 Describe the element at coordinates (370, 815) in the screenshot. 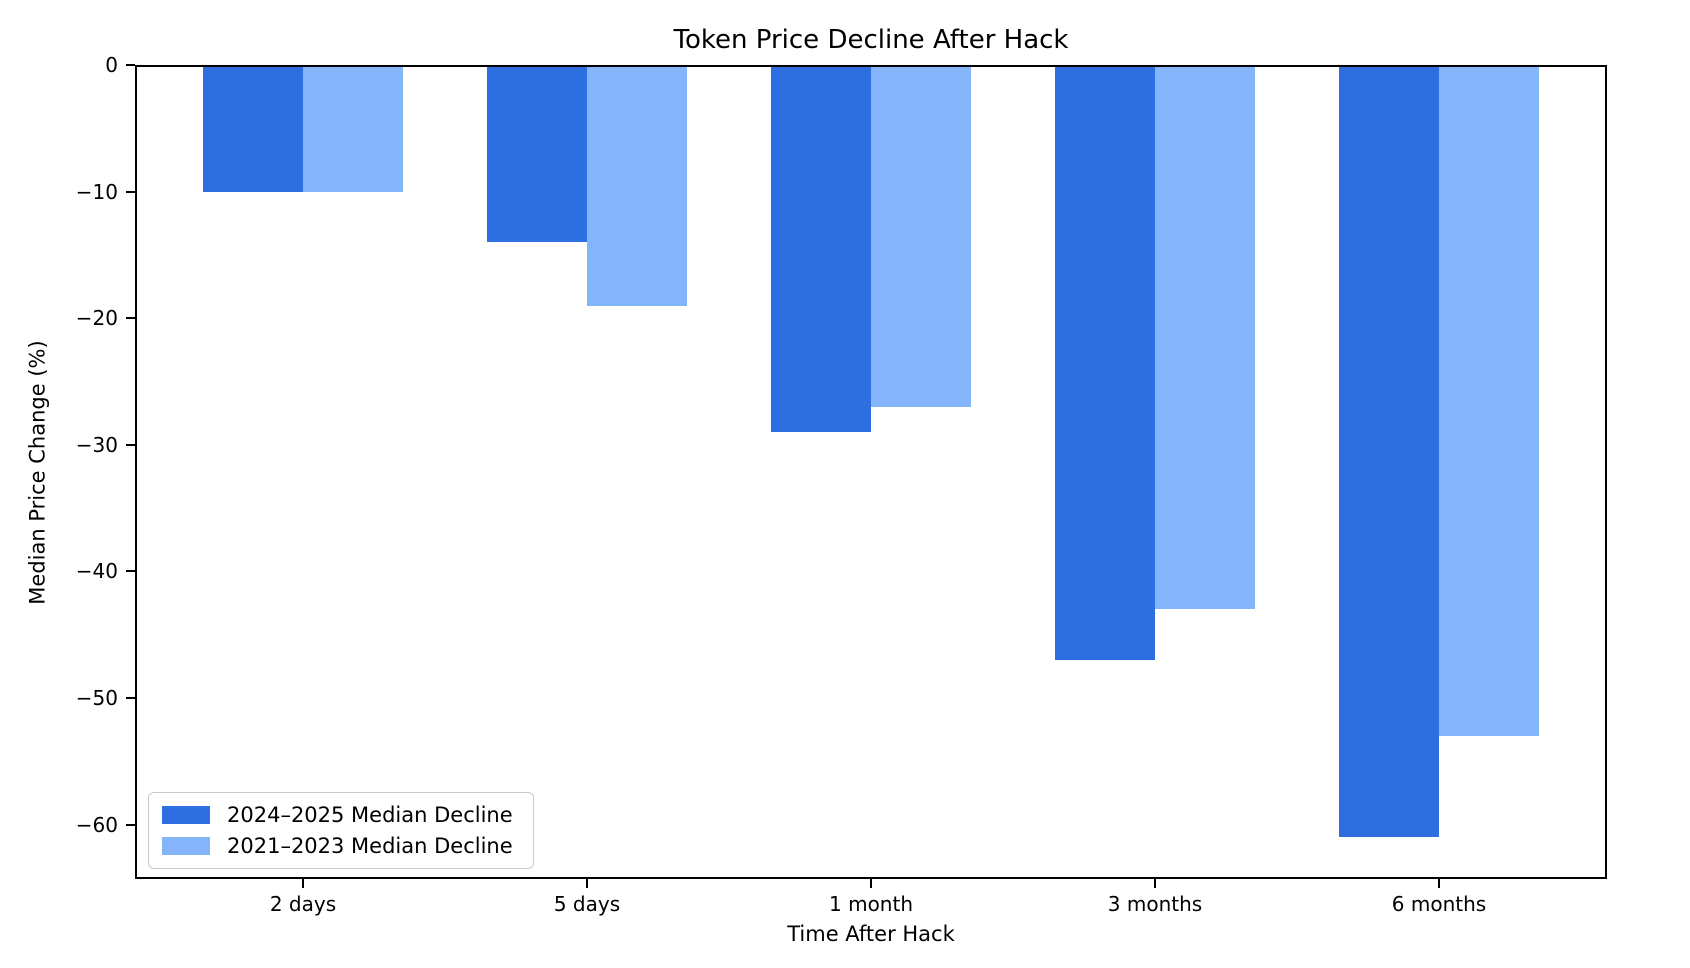

I see `legend-label: 2024–2025 Median Decline` at that location.